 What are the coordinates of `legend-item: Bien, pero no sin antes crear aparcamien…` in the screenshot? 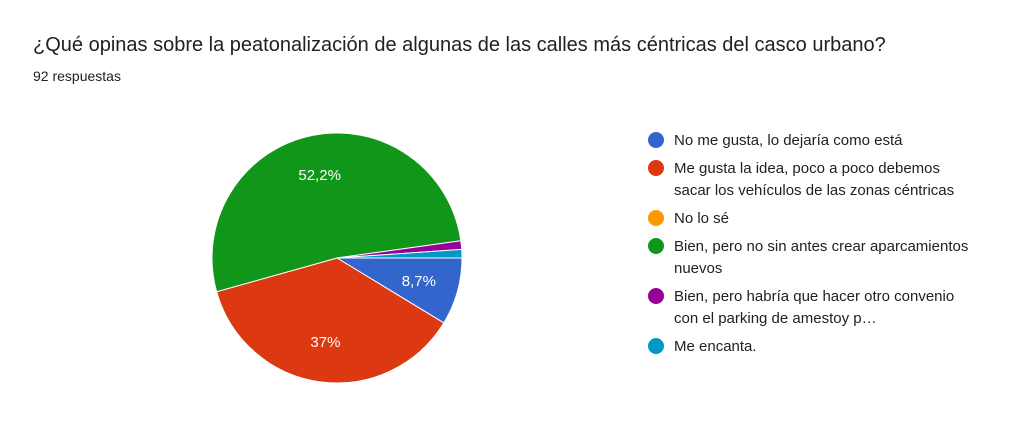 It's located at (818, 258).